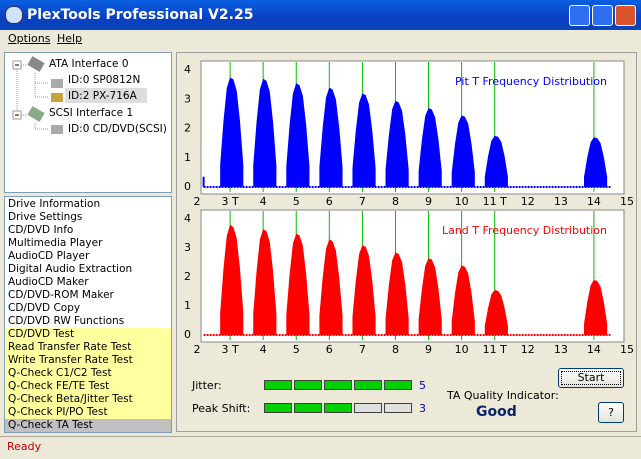  I want to click on function-item: Write Transfer Rate Test, so click(88, 360).